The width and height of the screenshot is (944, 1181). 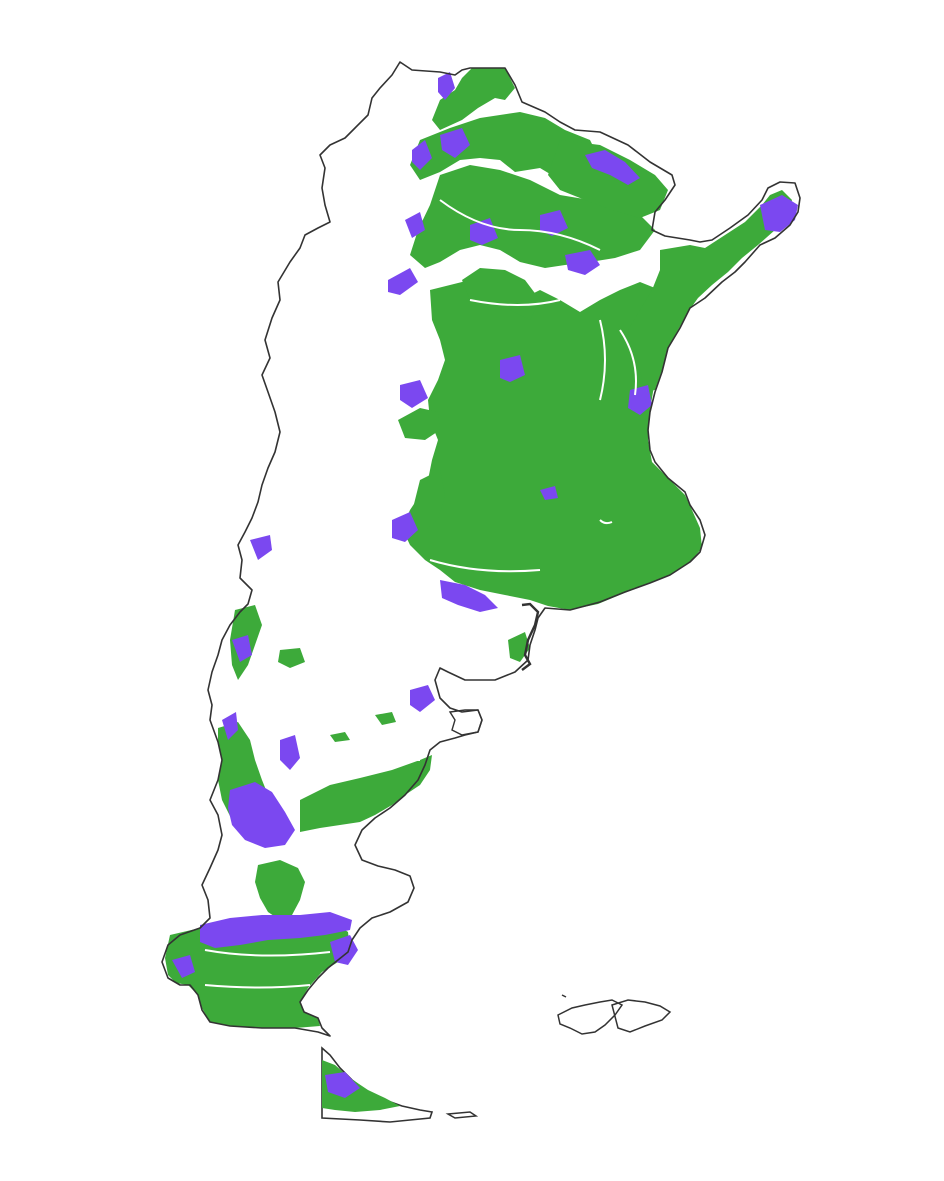 What do you see at coordinates (532, 216) in the screenshot?
I see `green-area-chaco` at bounding box center [532, 216].